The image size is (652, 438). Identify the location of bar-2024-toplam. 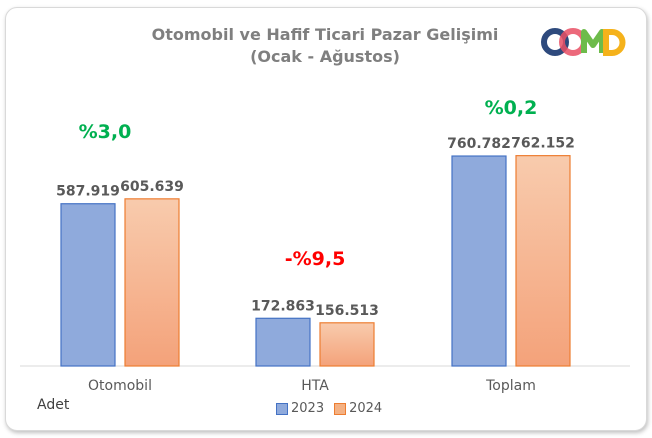
(543, 261).